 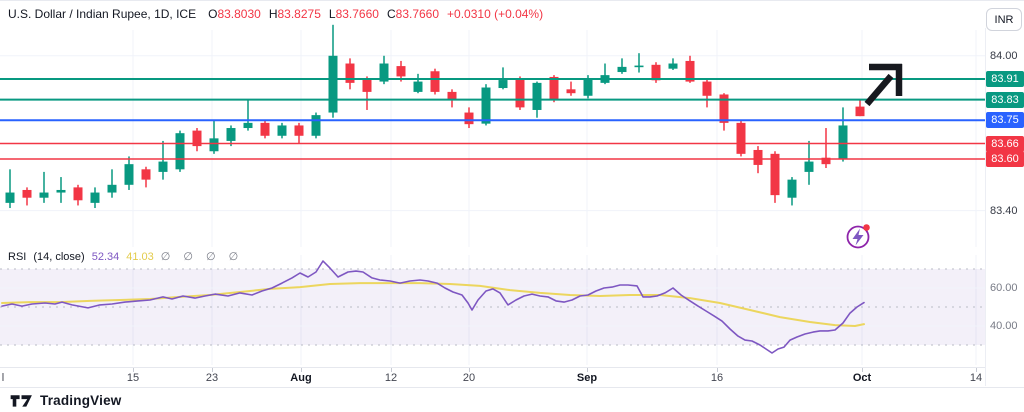 I want to click on change-value: +0.0310 (+0.04%), so click(x=495, y=14).